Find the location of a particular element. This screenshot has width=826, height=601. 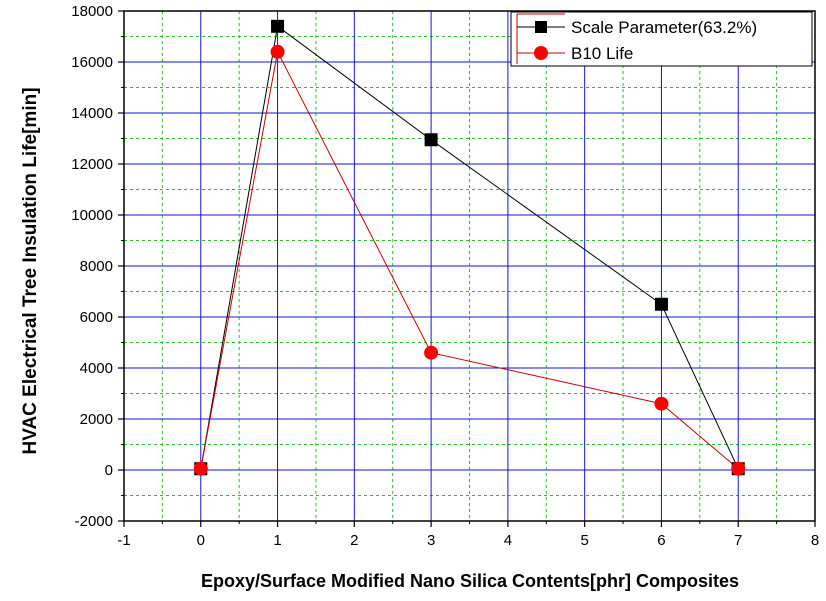

x-tick-label: 4 is located at coordinates (508, 540).